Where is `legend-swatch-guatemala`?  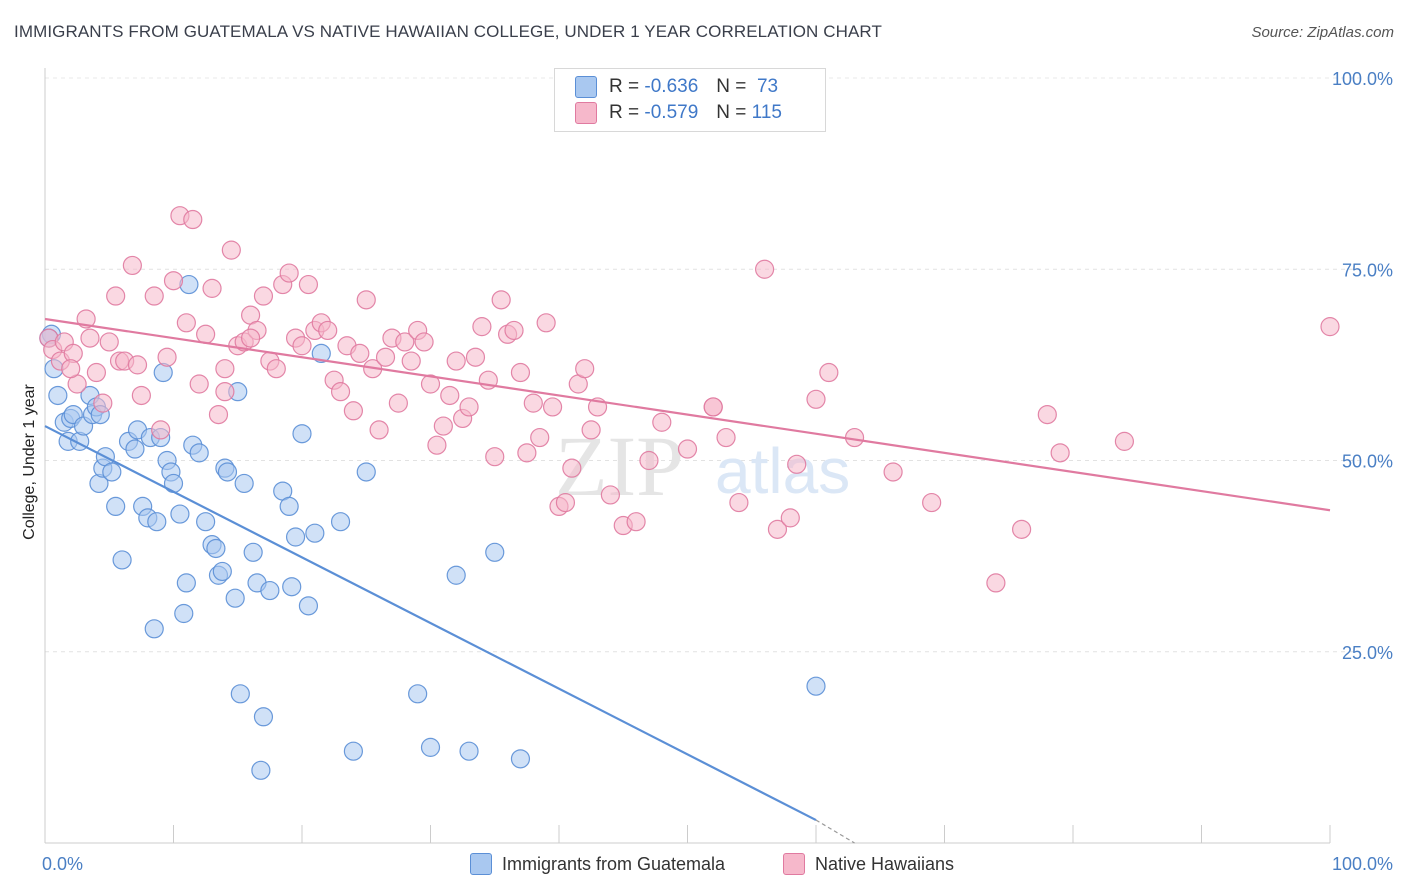 legend-swatch-guatemala is located at coordinates (586, 87).